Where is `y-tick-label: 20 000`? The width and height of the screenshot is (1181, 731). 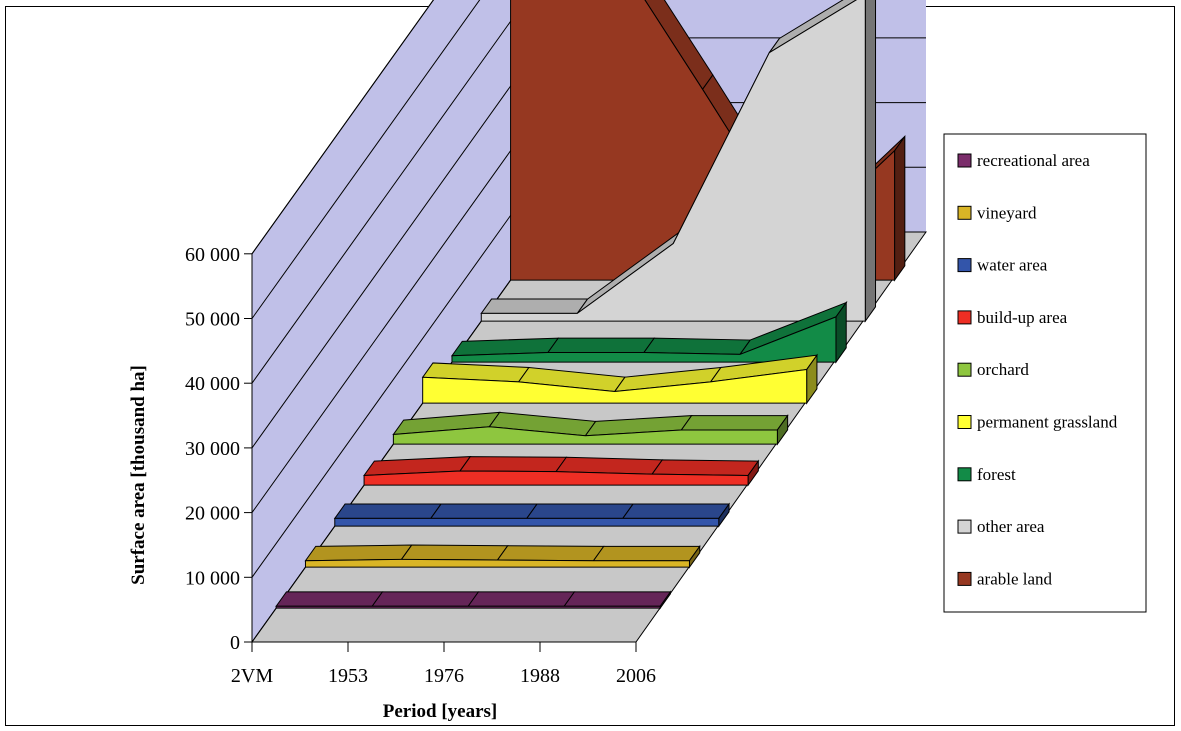 y-tick-label: 20 000 is located at coordinates (212, 514).